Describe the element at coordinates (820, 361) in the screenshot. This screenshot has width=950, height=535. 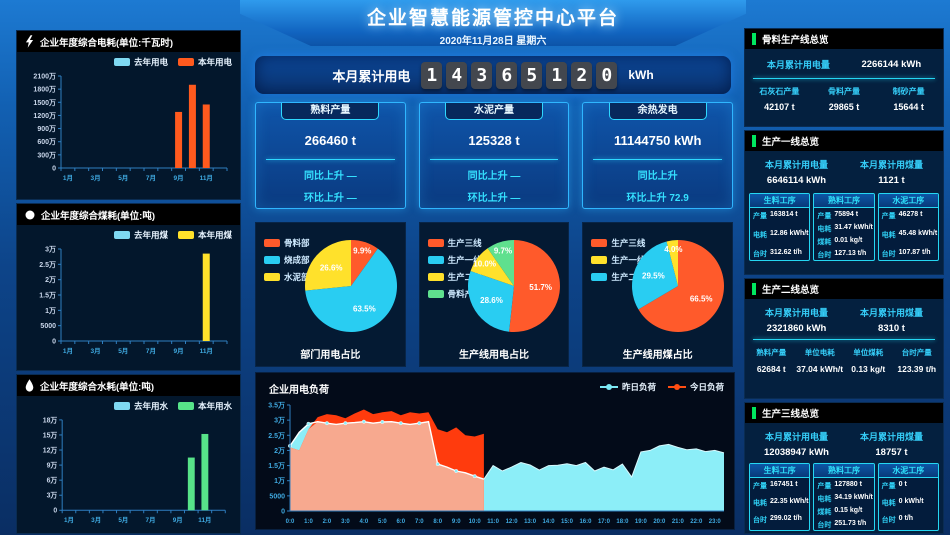
I see `stat-col: 单位电耗 37.04 kWh/t` at that location.